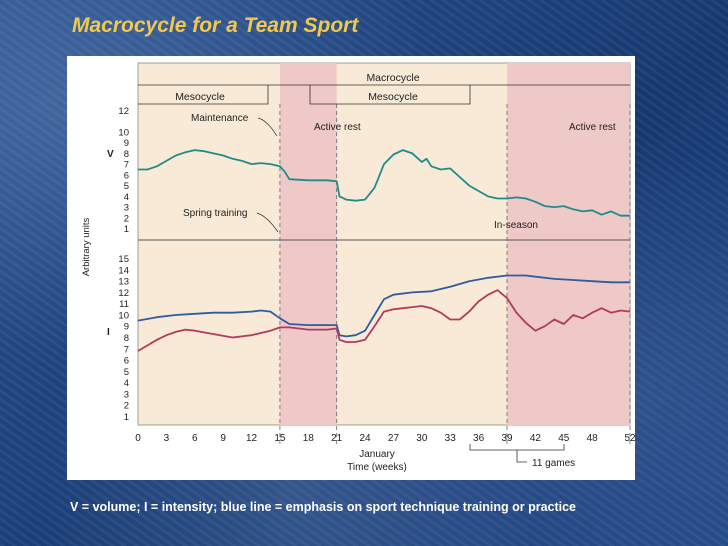  What do you see at coordinates (126, 327) in the screenshot?
I see `y-tick-i-9: 9` at bounding box center [126, 327].